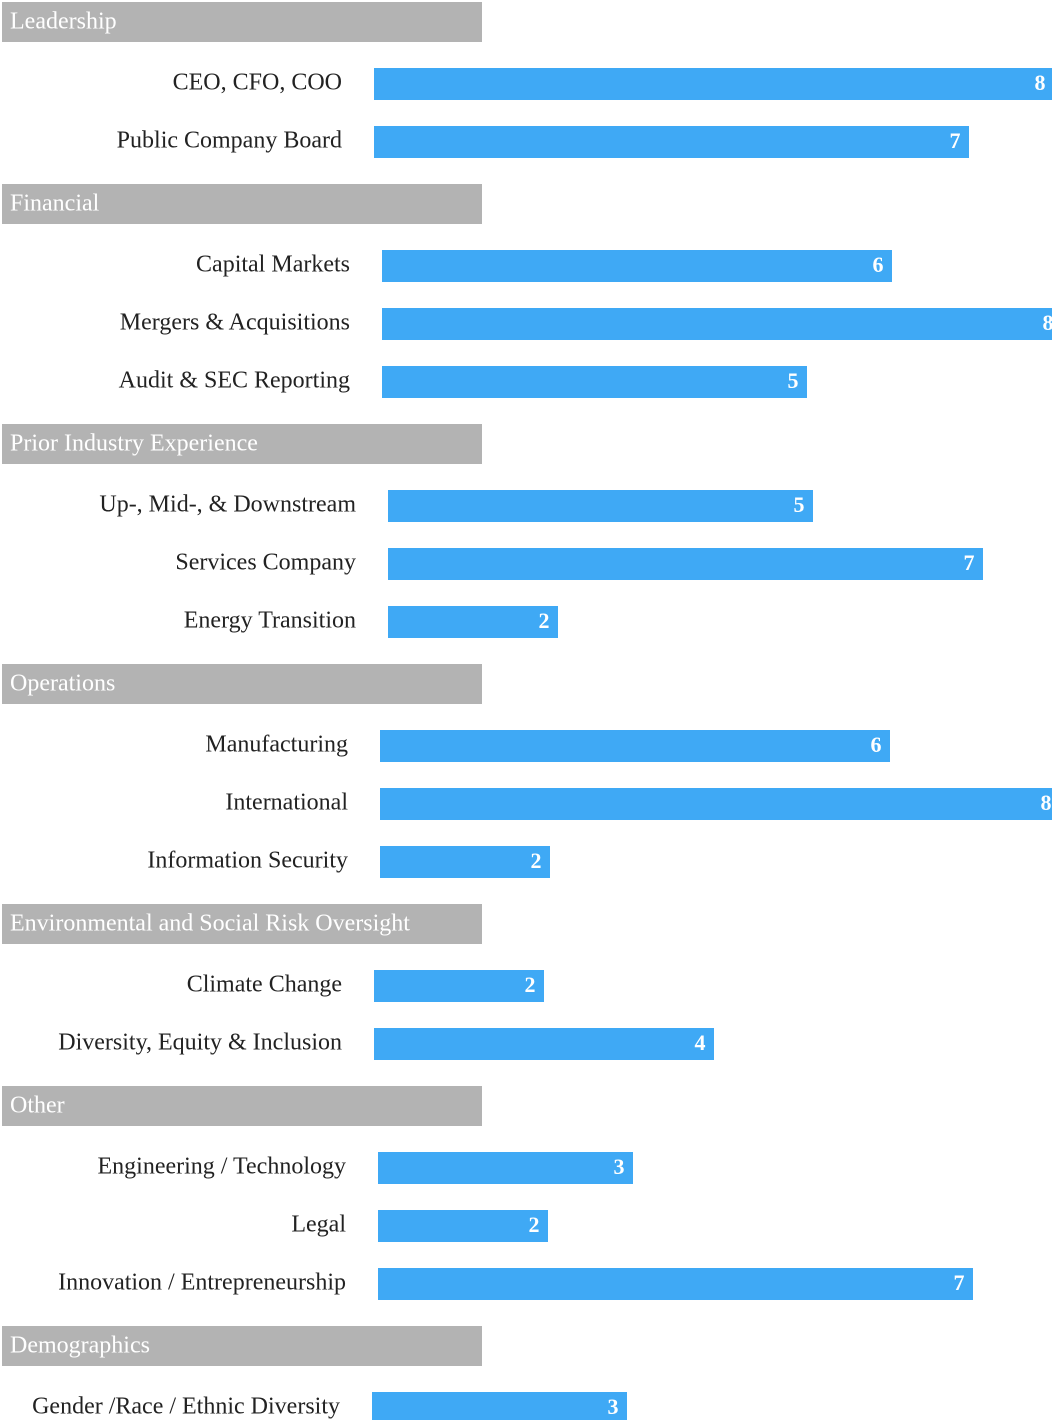  I want to click on row-label: Public Company Board, so click(229, 141).